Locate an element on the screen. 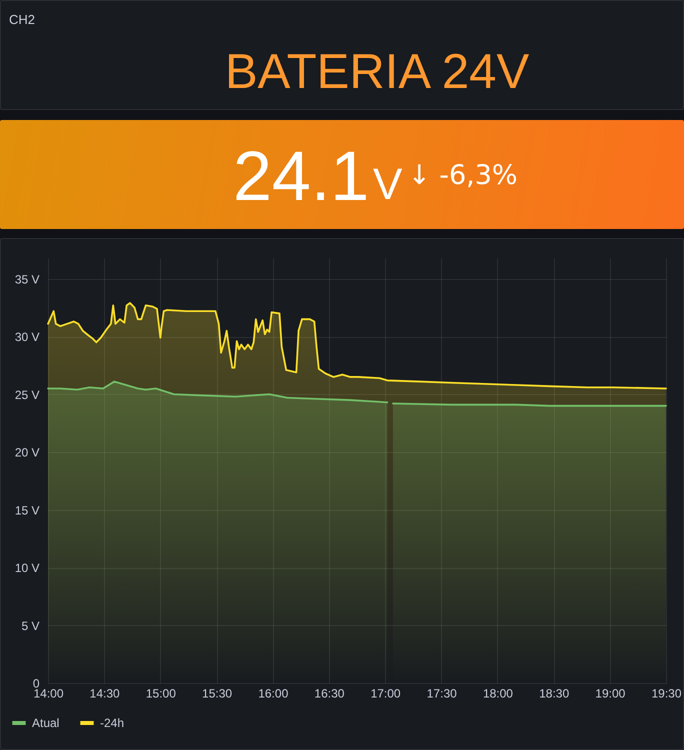 The height and width of the screenshot is (750, 684). y-tick-label: 30 V is located at coordinates (27, 337).